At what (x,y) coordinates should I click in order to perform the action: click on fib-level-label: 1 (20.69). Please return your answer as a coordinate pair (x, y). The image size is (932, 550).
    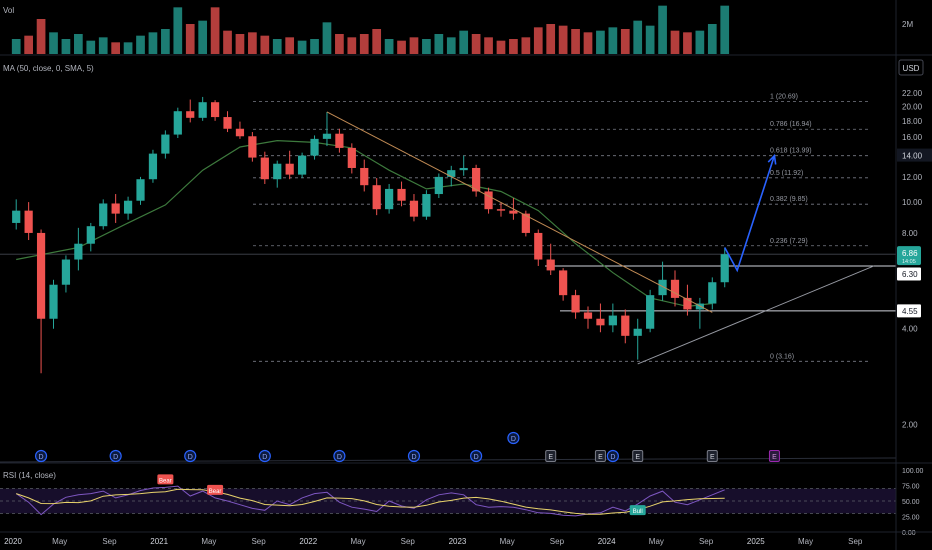
    Looking at the image, I should click on (784, 97).